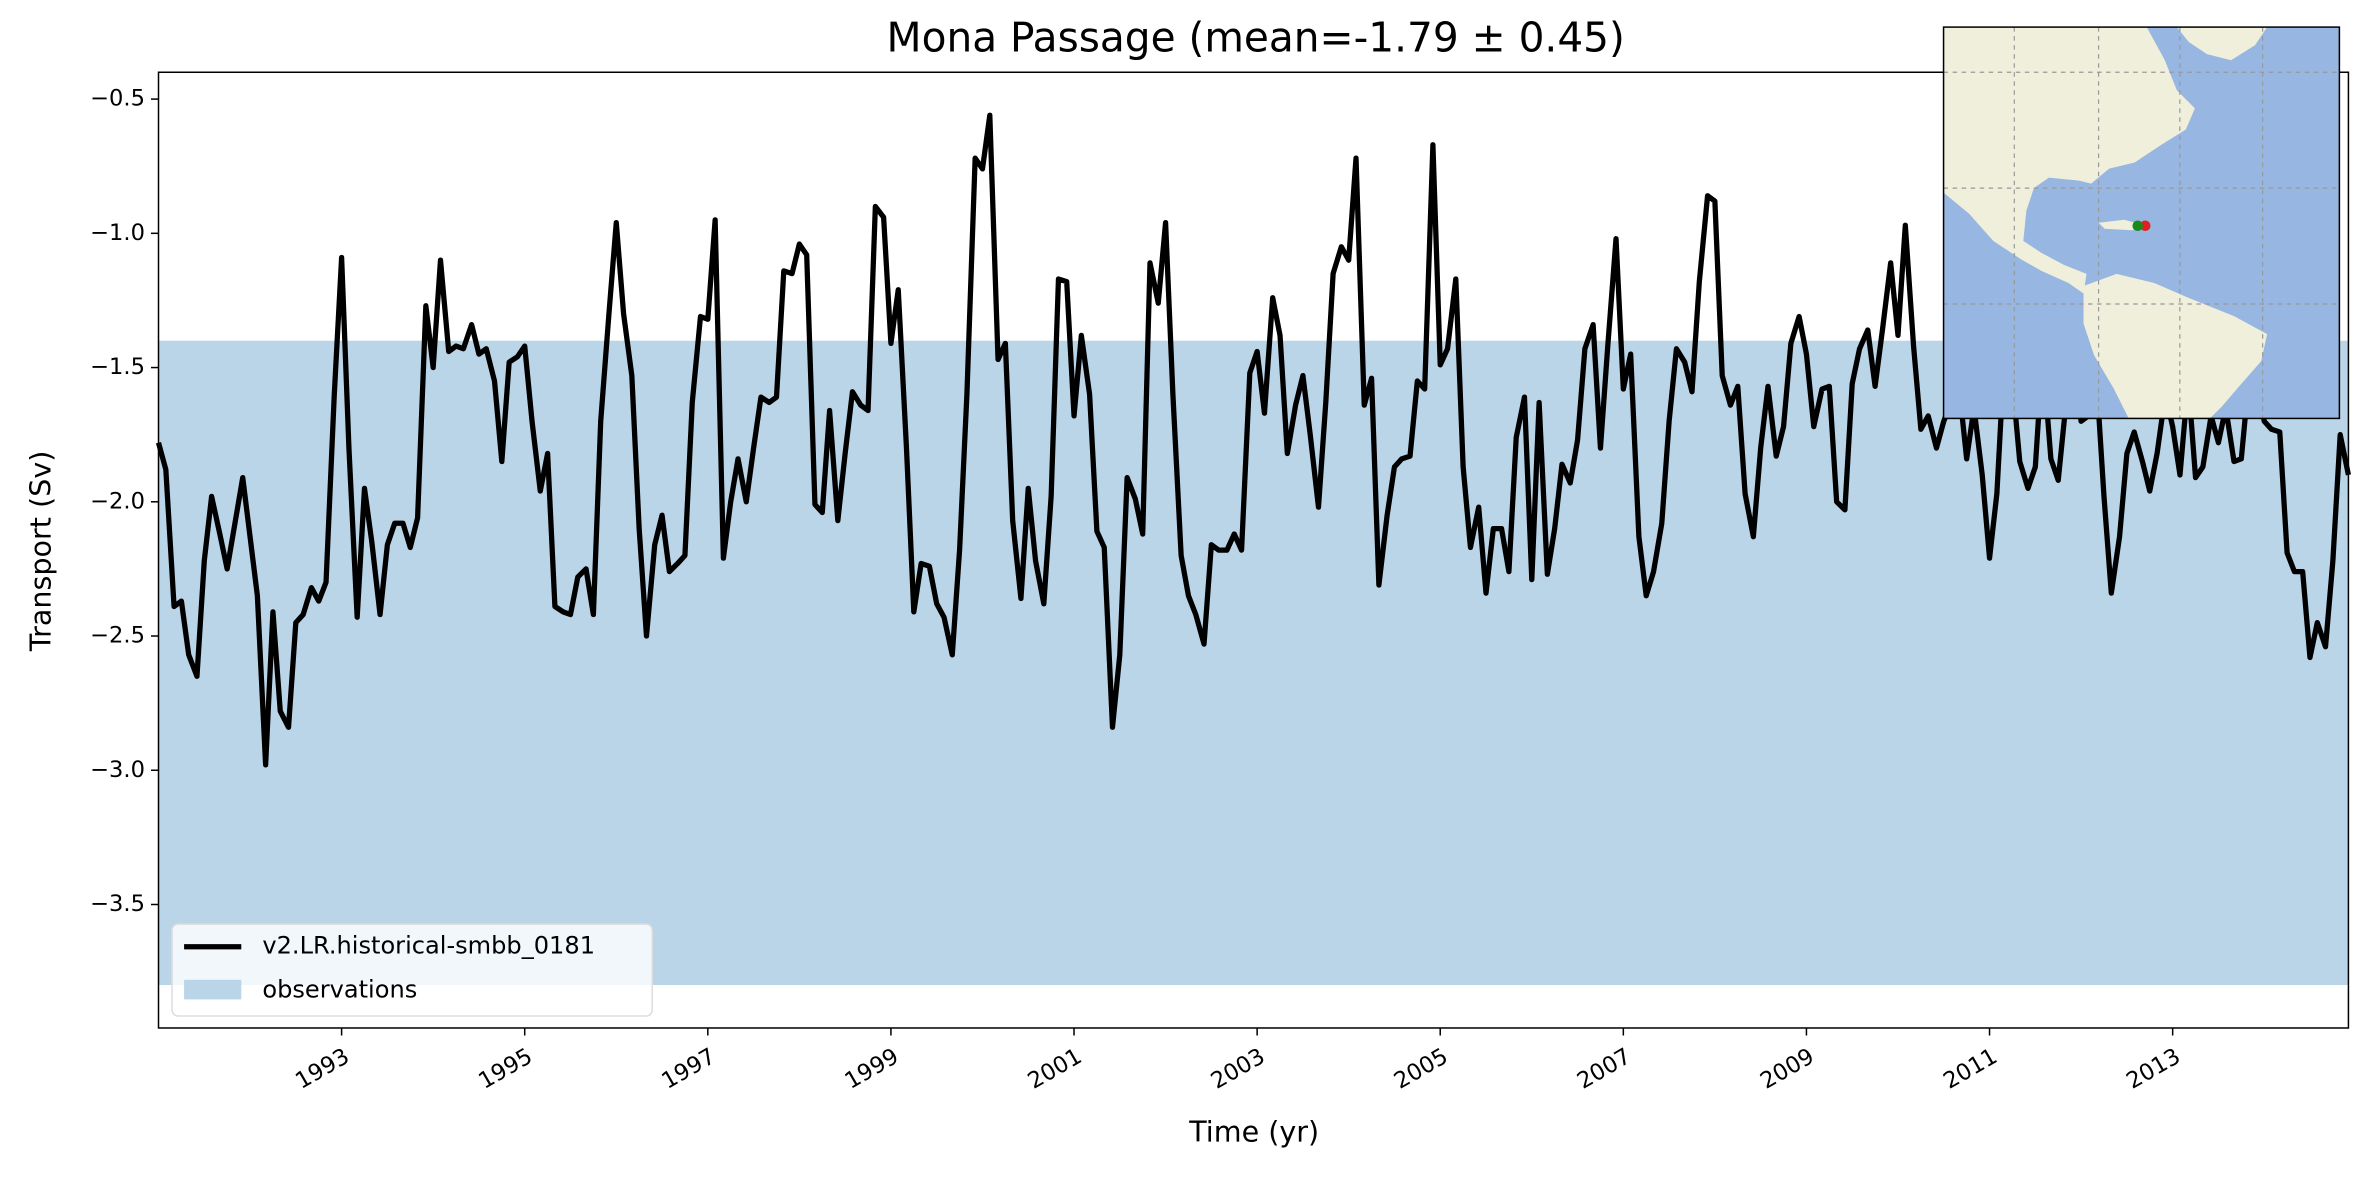  Describe the element at coordinates (117, 501) in the screenshot. I see `y-tick-label: −2.0` at that location.